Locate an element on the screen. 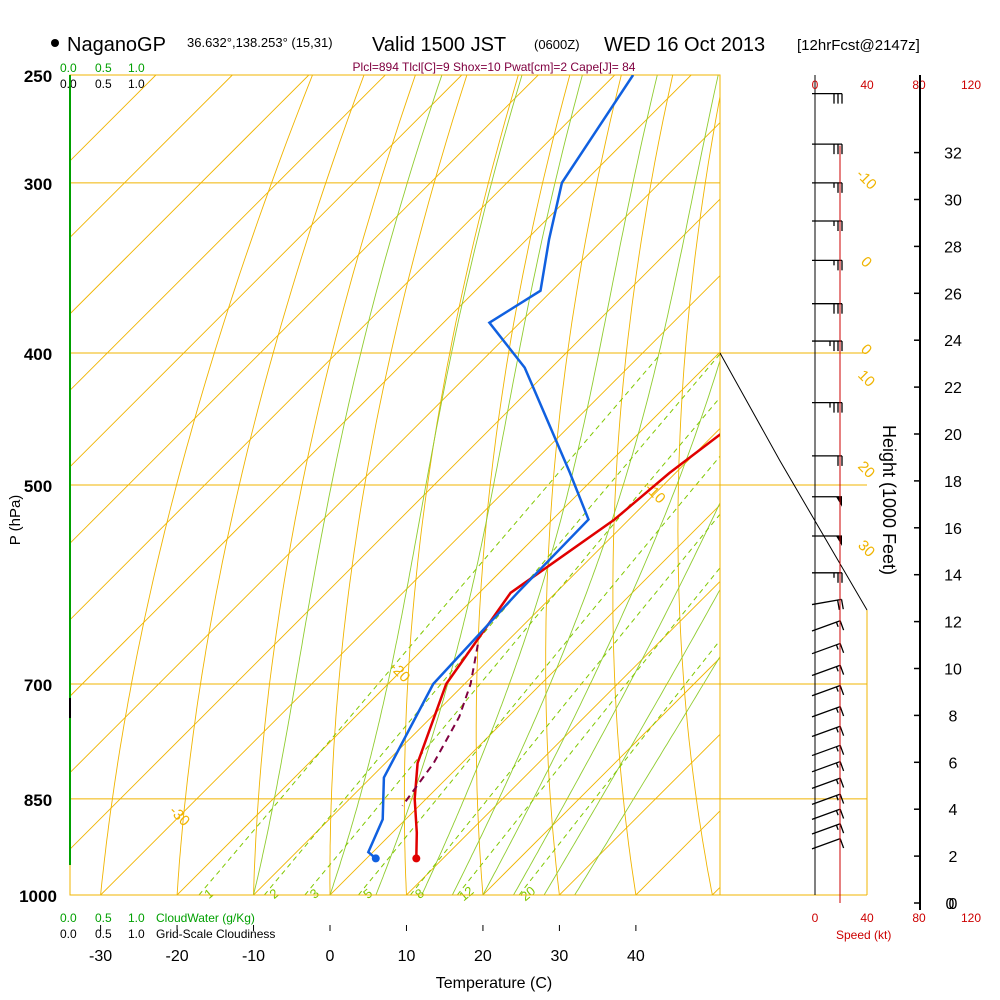 The height and width of the screenshot is (1000, 1000). temperature-line is located at coordinates (566, 646).